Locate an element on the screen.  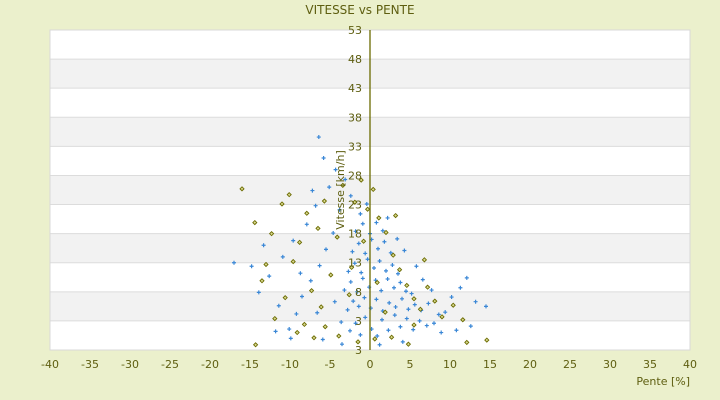
y-tick-label: 23 is located at coordinates (355, 205).